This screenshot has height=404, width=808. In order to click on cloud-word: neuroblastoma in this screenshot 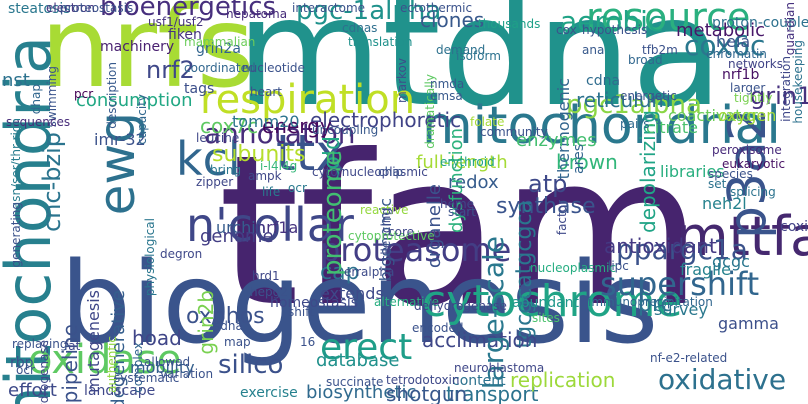, I will do `click(499, 368)`.